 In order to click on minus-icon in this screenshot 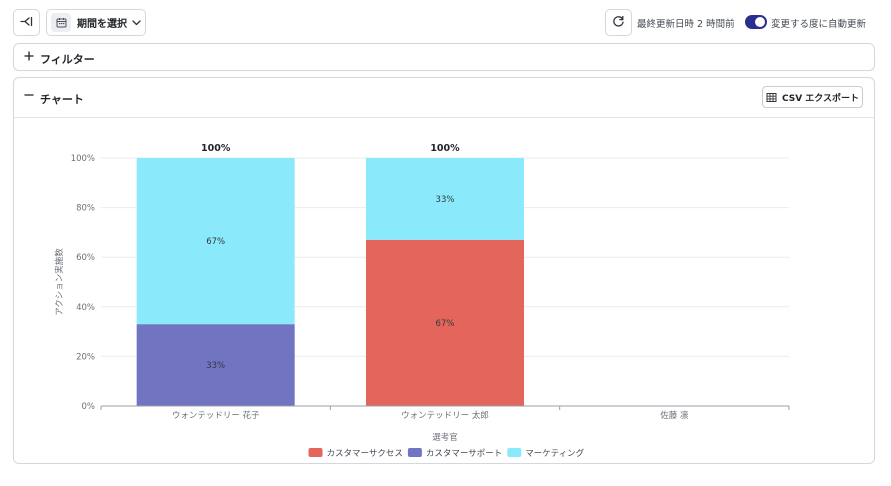, I will do `click(29, 96)`.